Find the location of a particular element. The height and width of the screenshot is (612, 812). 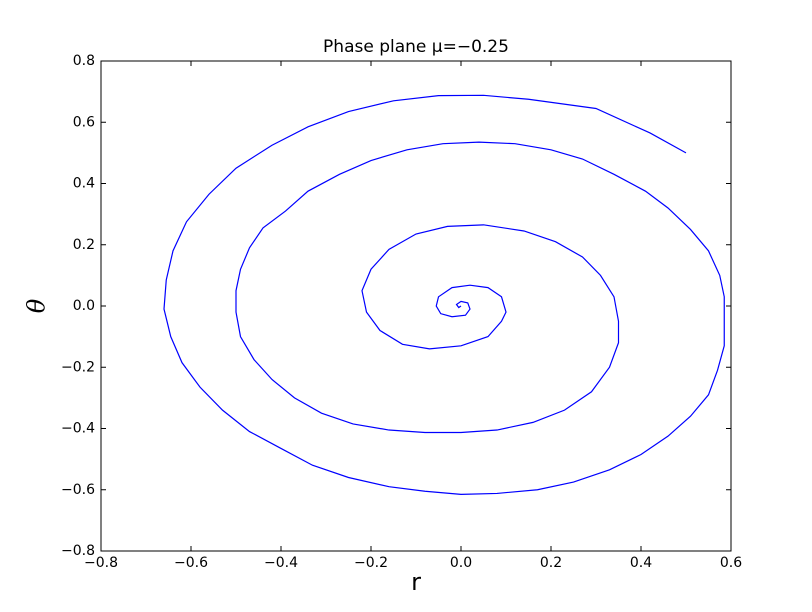

y-tick-label: 0.8 is located at coordinates (84, 61).